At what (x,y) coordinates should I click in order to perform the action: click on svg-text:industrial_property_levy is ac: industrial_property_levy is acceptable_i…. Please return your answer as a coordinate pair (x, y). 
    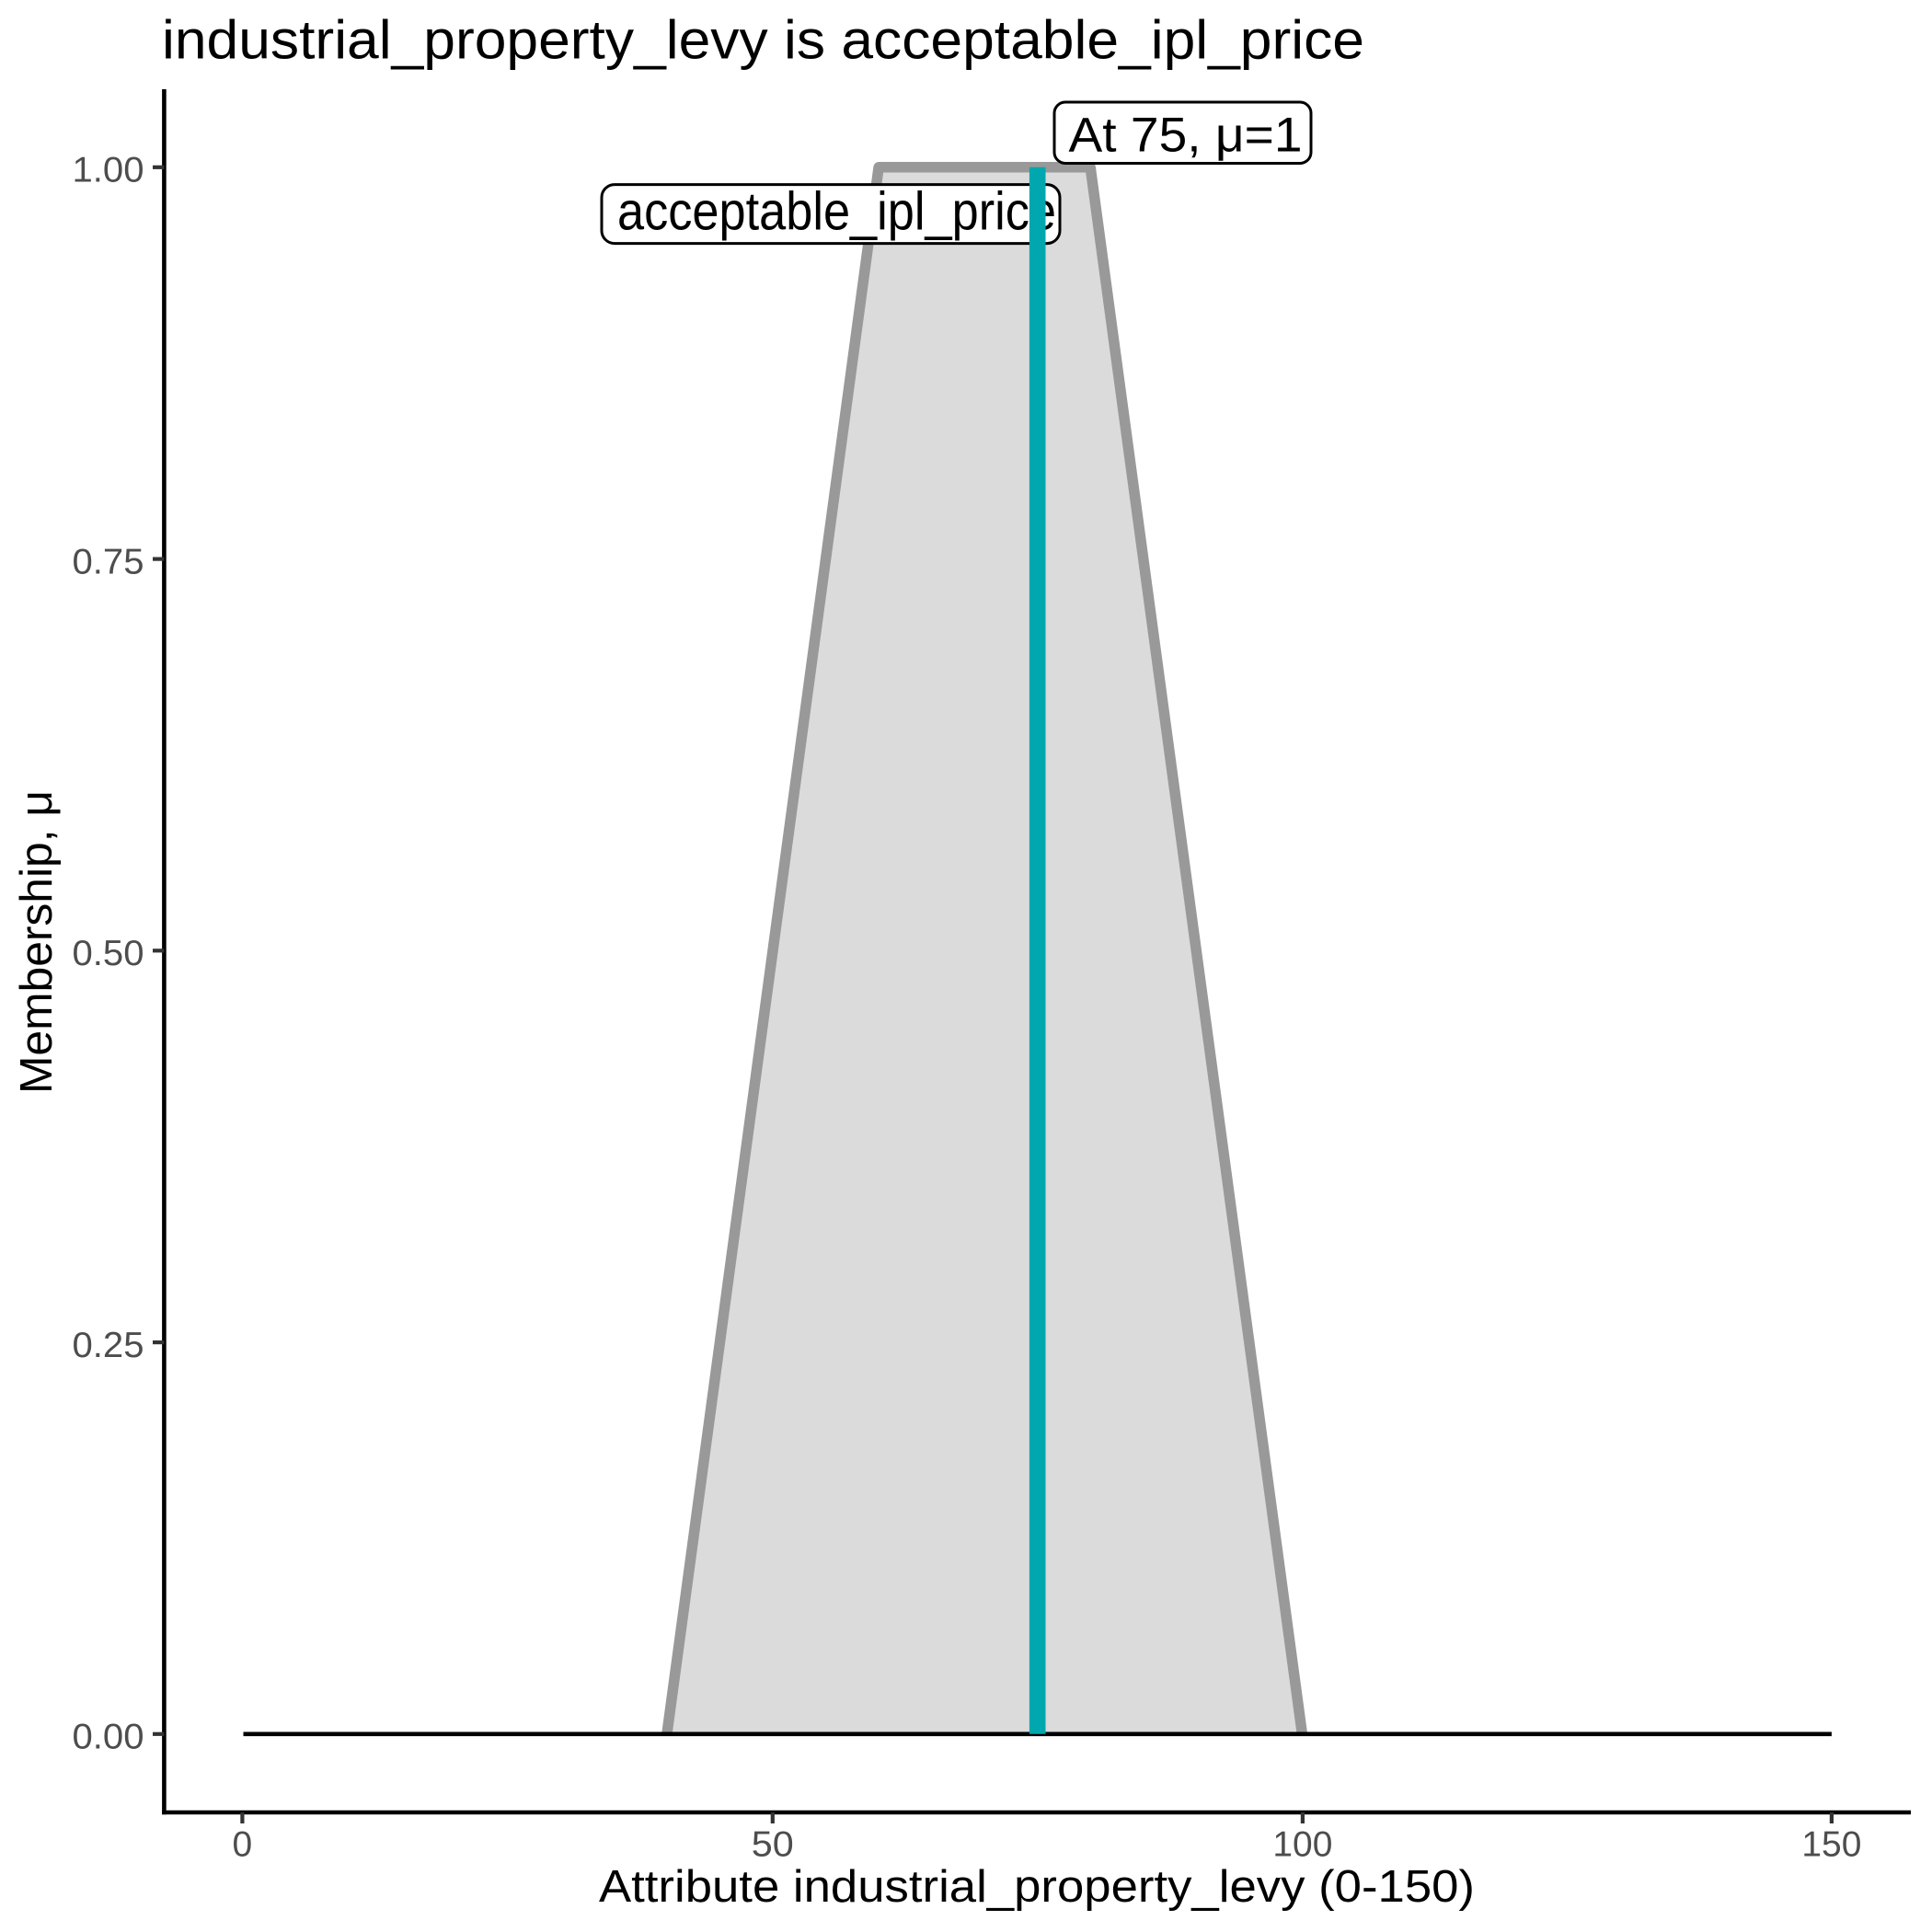
    Looking at the image, I should click on (763, 40).